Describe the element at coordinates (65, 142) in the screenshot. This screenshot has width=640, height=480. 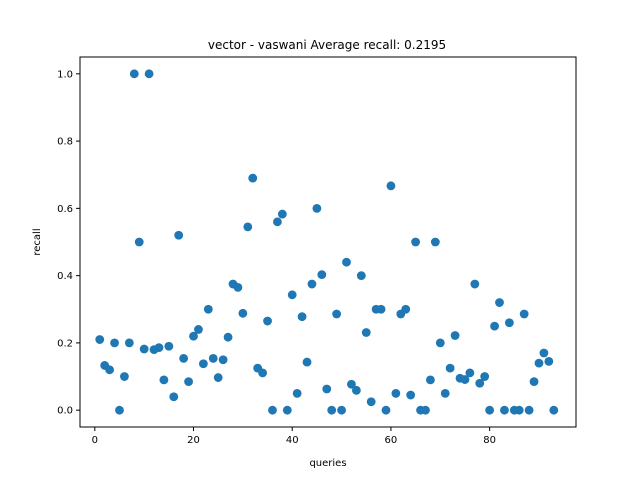
I see `y-tick-label: 0.8` at that location.